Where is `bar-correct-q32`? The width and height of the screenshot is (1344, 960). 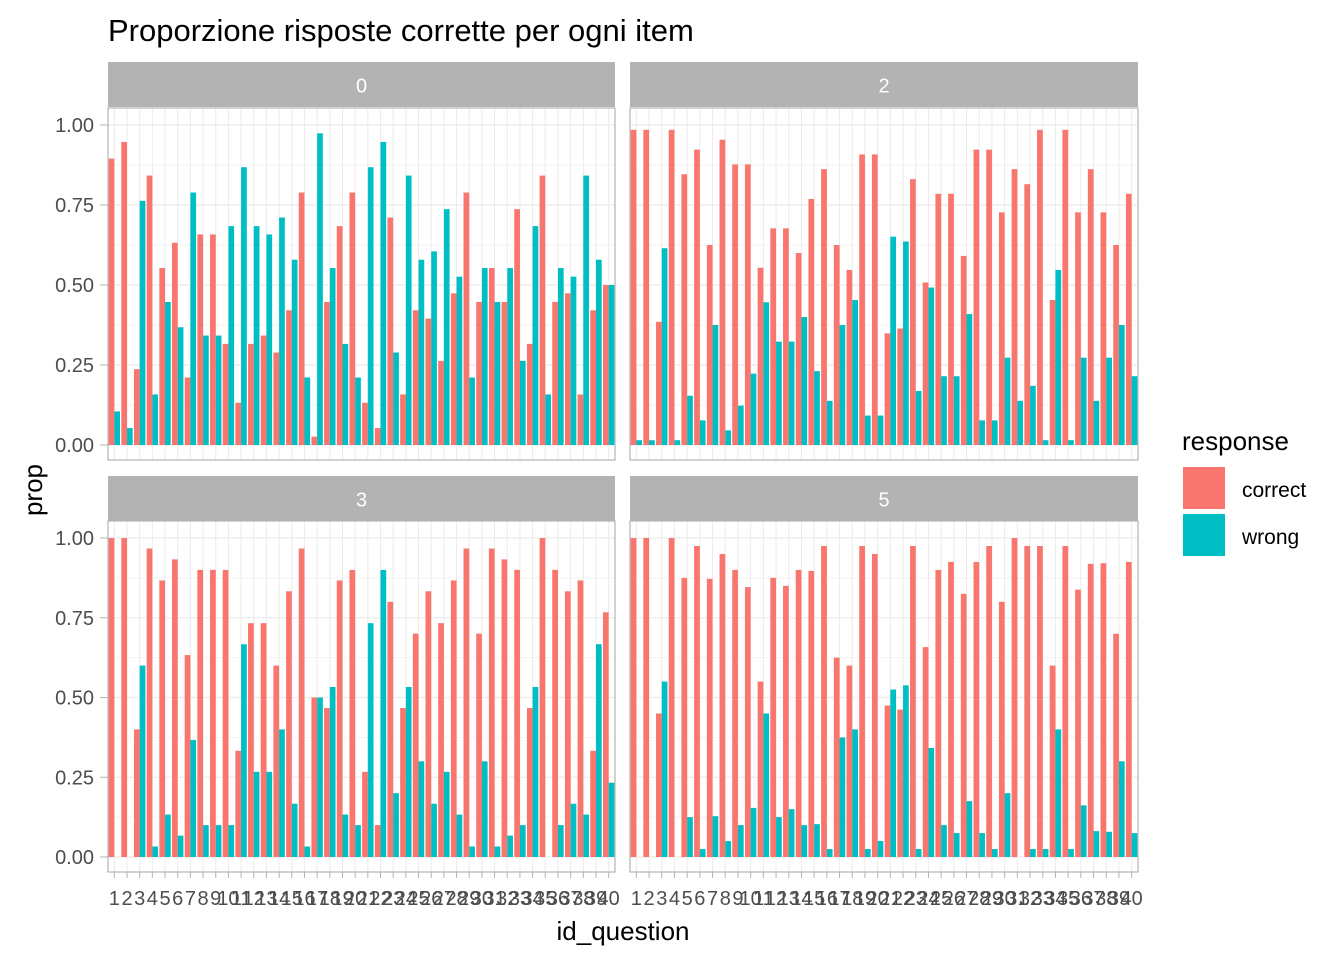
bar-correct-q32 is located at coordinates (1027, 701).